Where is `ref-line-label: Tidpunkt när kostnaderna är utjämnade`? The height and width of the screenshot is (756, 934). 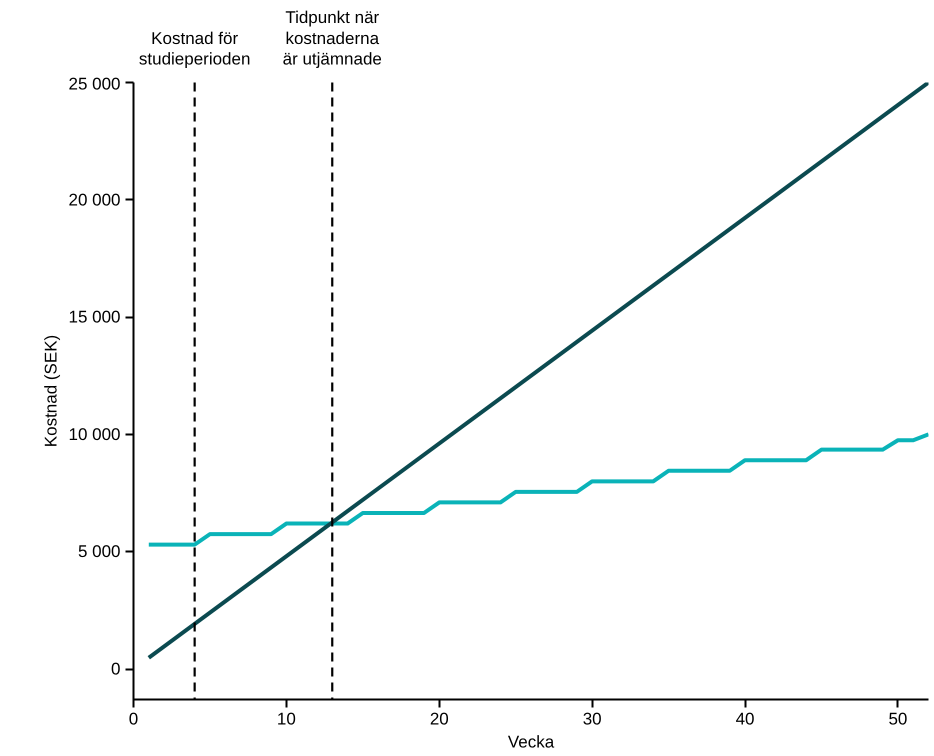 ref-line-label: Tidpunkt när kostnaderna är utjämnade is located at coordinates (332, 38).